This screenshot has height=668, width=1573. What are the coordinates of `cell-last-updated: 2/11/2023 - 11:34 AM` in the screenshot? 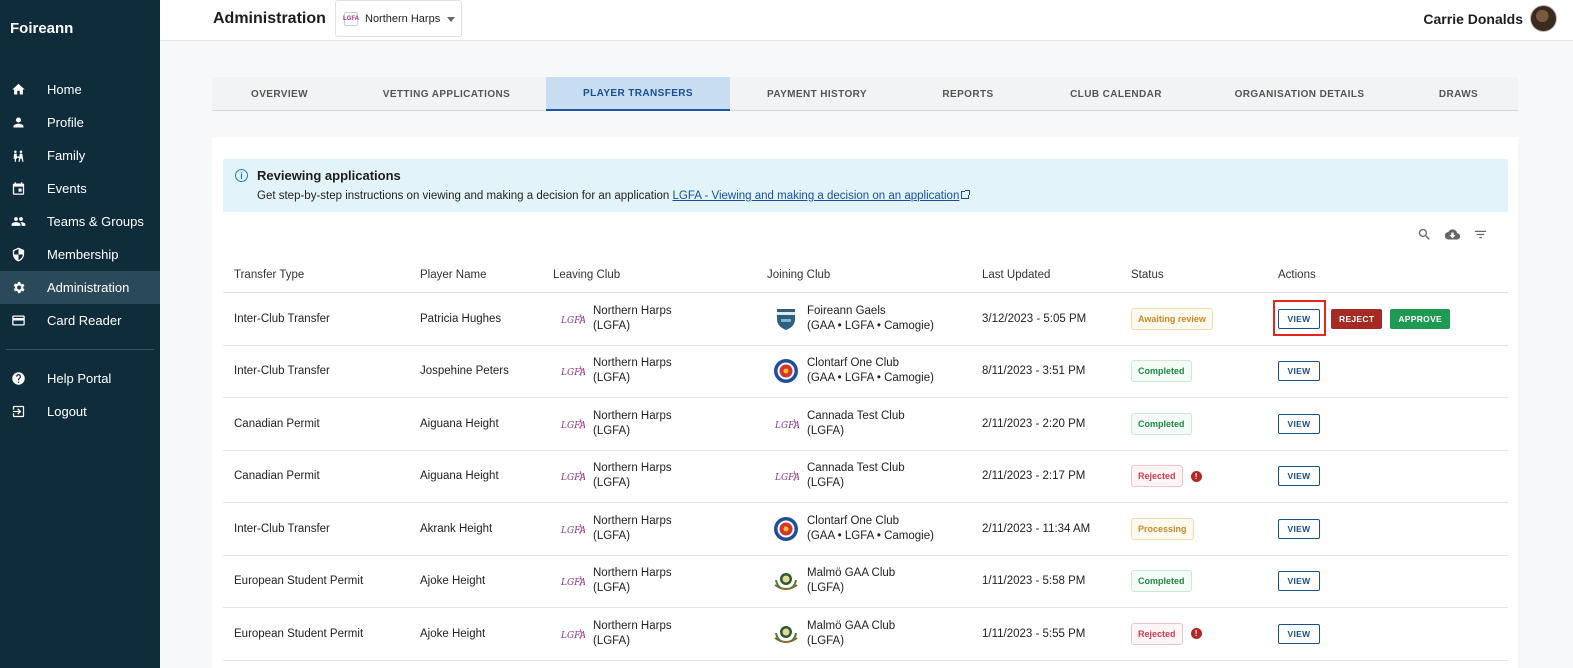 It's located at (1036, 528).